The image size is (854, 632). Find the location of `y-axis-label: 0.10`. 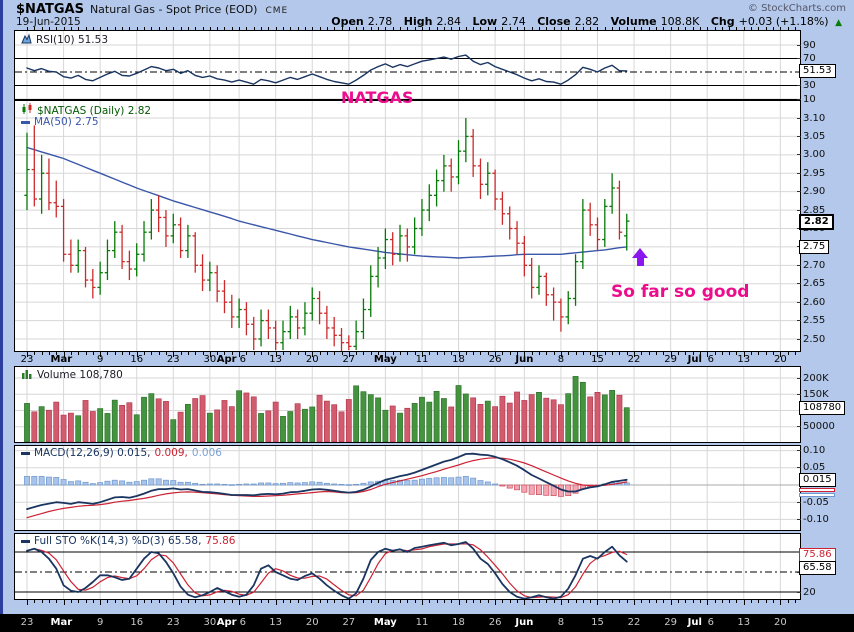

y-axis-label: 0.10 is located at coordinates (814, 451).